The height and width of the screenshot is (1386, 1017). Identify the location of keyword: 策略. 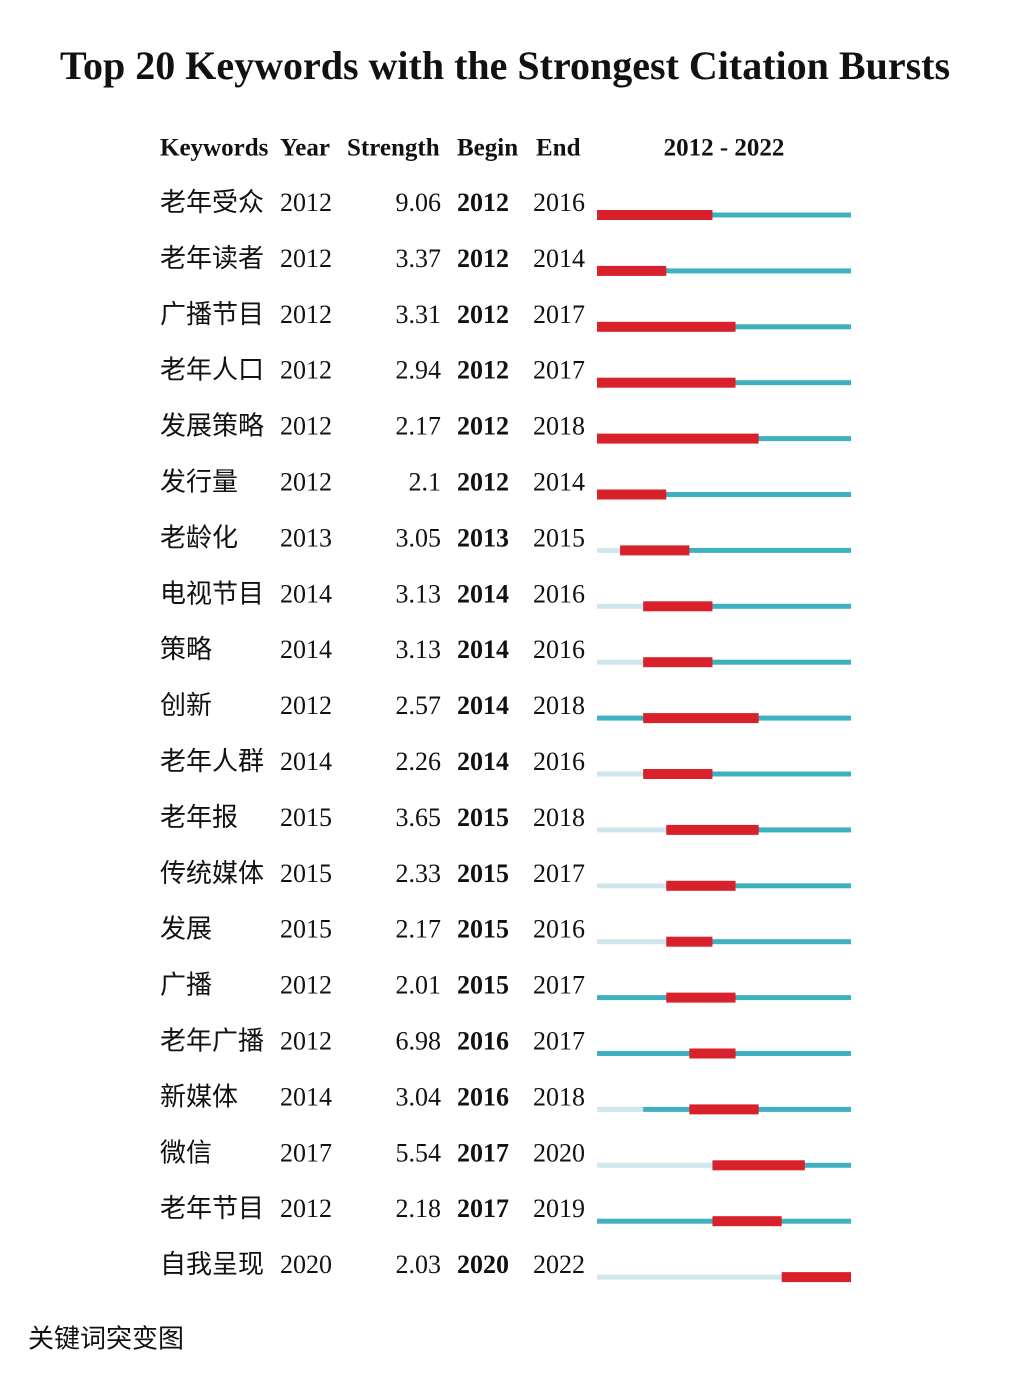
(186, 649).